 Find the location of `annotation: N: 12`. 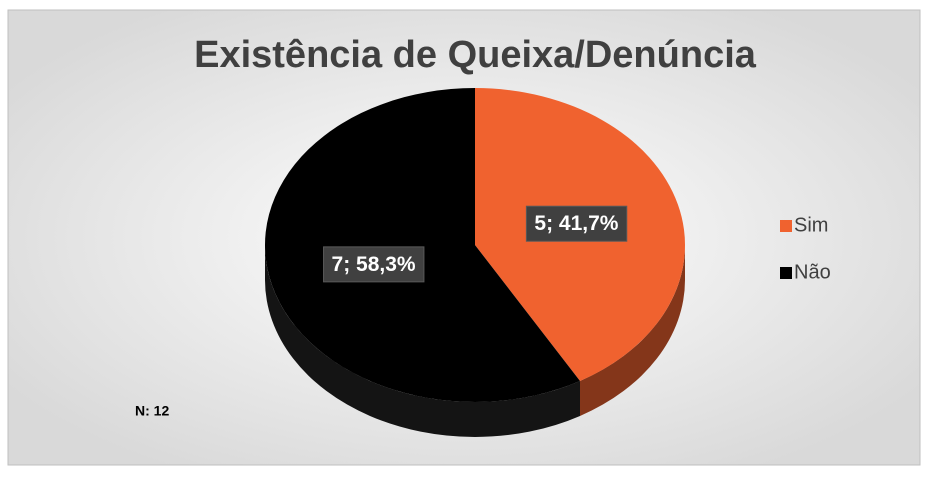

annotation: N: 12 is located at coordinates (152, 411).